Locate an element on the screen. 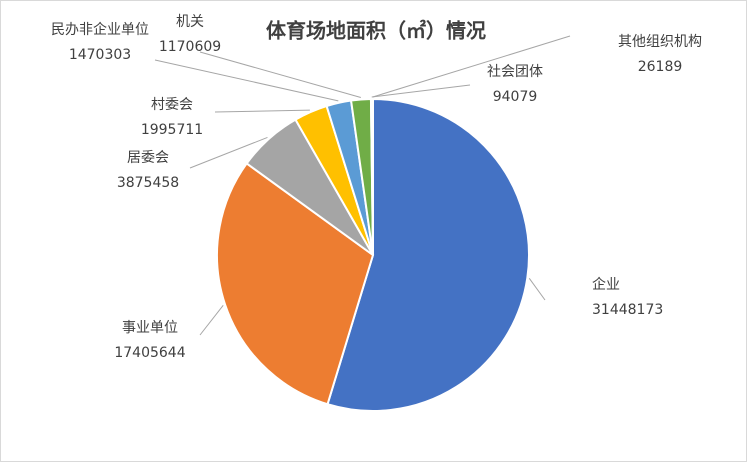 The width and height of the screenshot is (747, 462). slice-label: 村委会 is located at coordinates (172, 105).